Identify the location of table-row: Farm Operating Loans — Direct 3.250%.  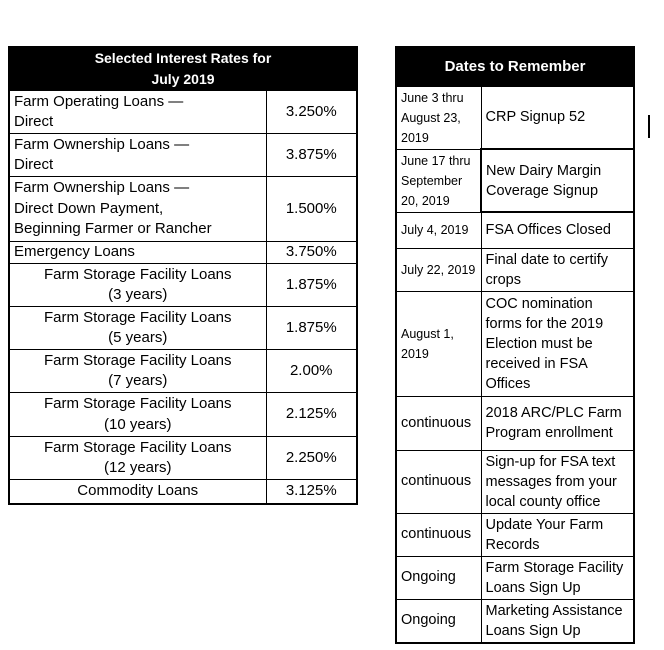
(183, 112).